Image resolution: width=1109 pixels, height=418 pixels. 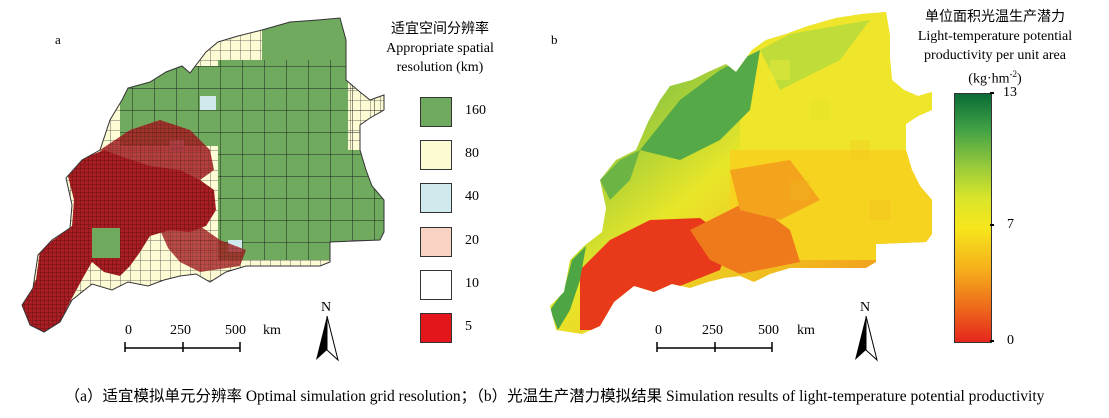 What do you see at coordinates (472, 240) in the screenshot?
I see `legend-label: 20` at bounding box center [472, 240].